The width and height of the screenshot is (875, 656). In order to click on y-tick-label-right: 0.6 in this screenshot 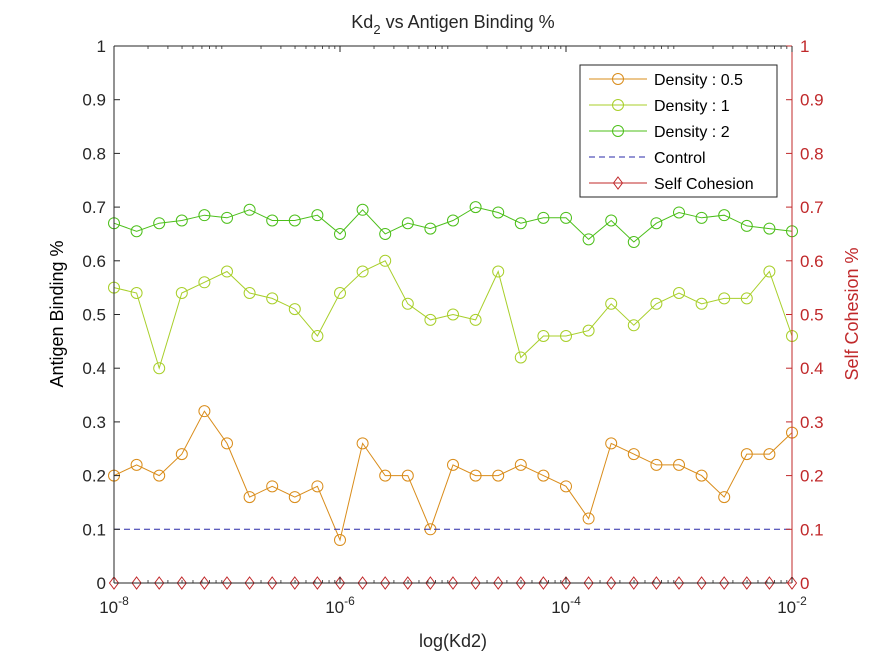, I will do `click(812, 261)`.